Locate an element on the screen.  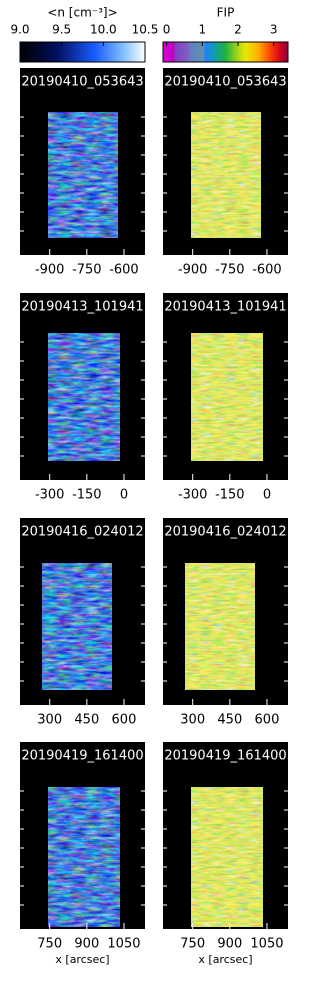
colorbar-label: FIP is located at coordinates (226, 13).